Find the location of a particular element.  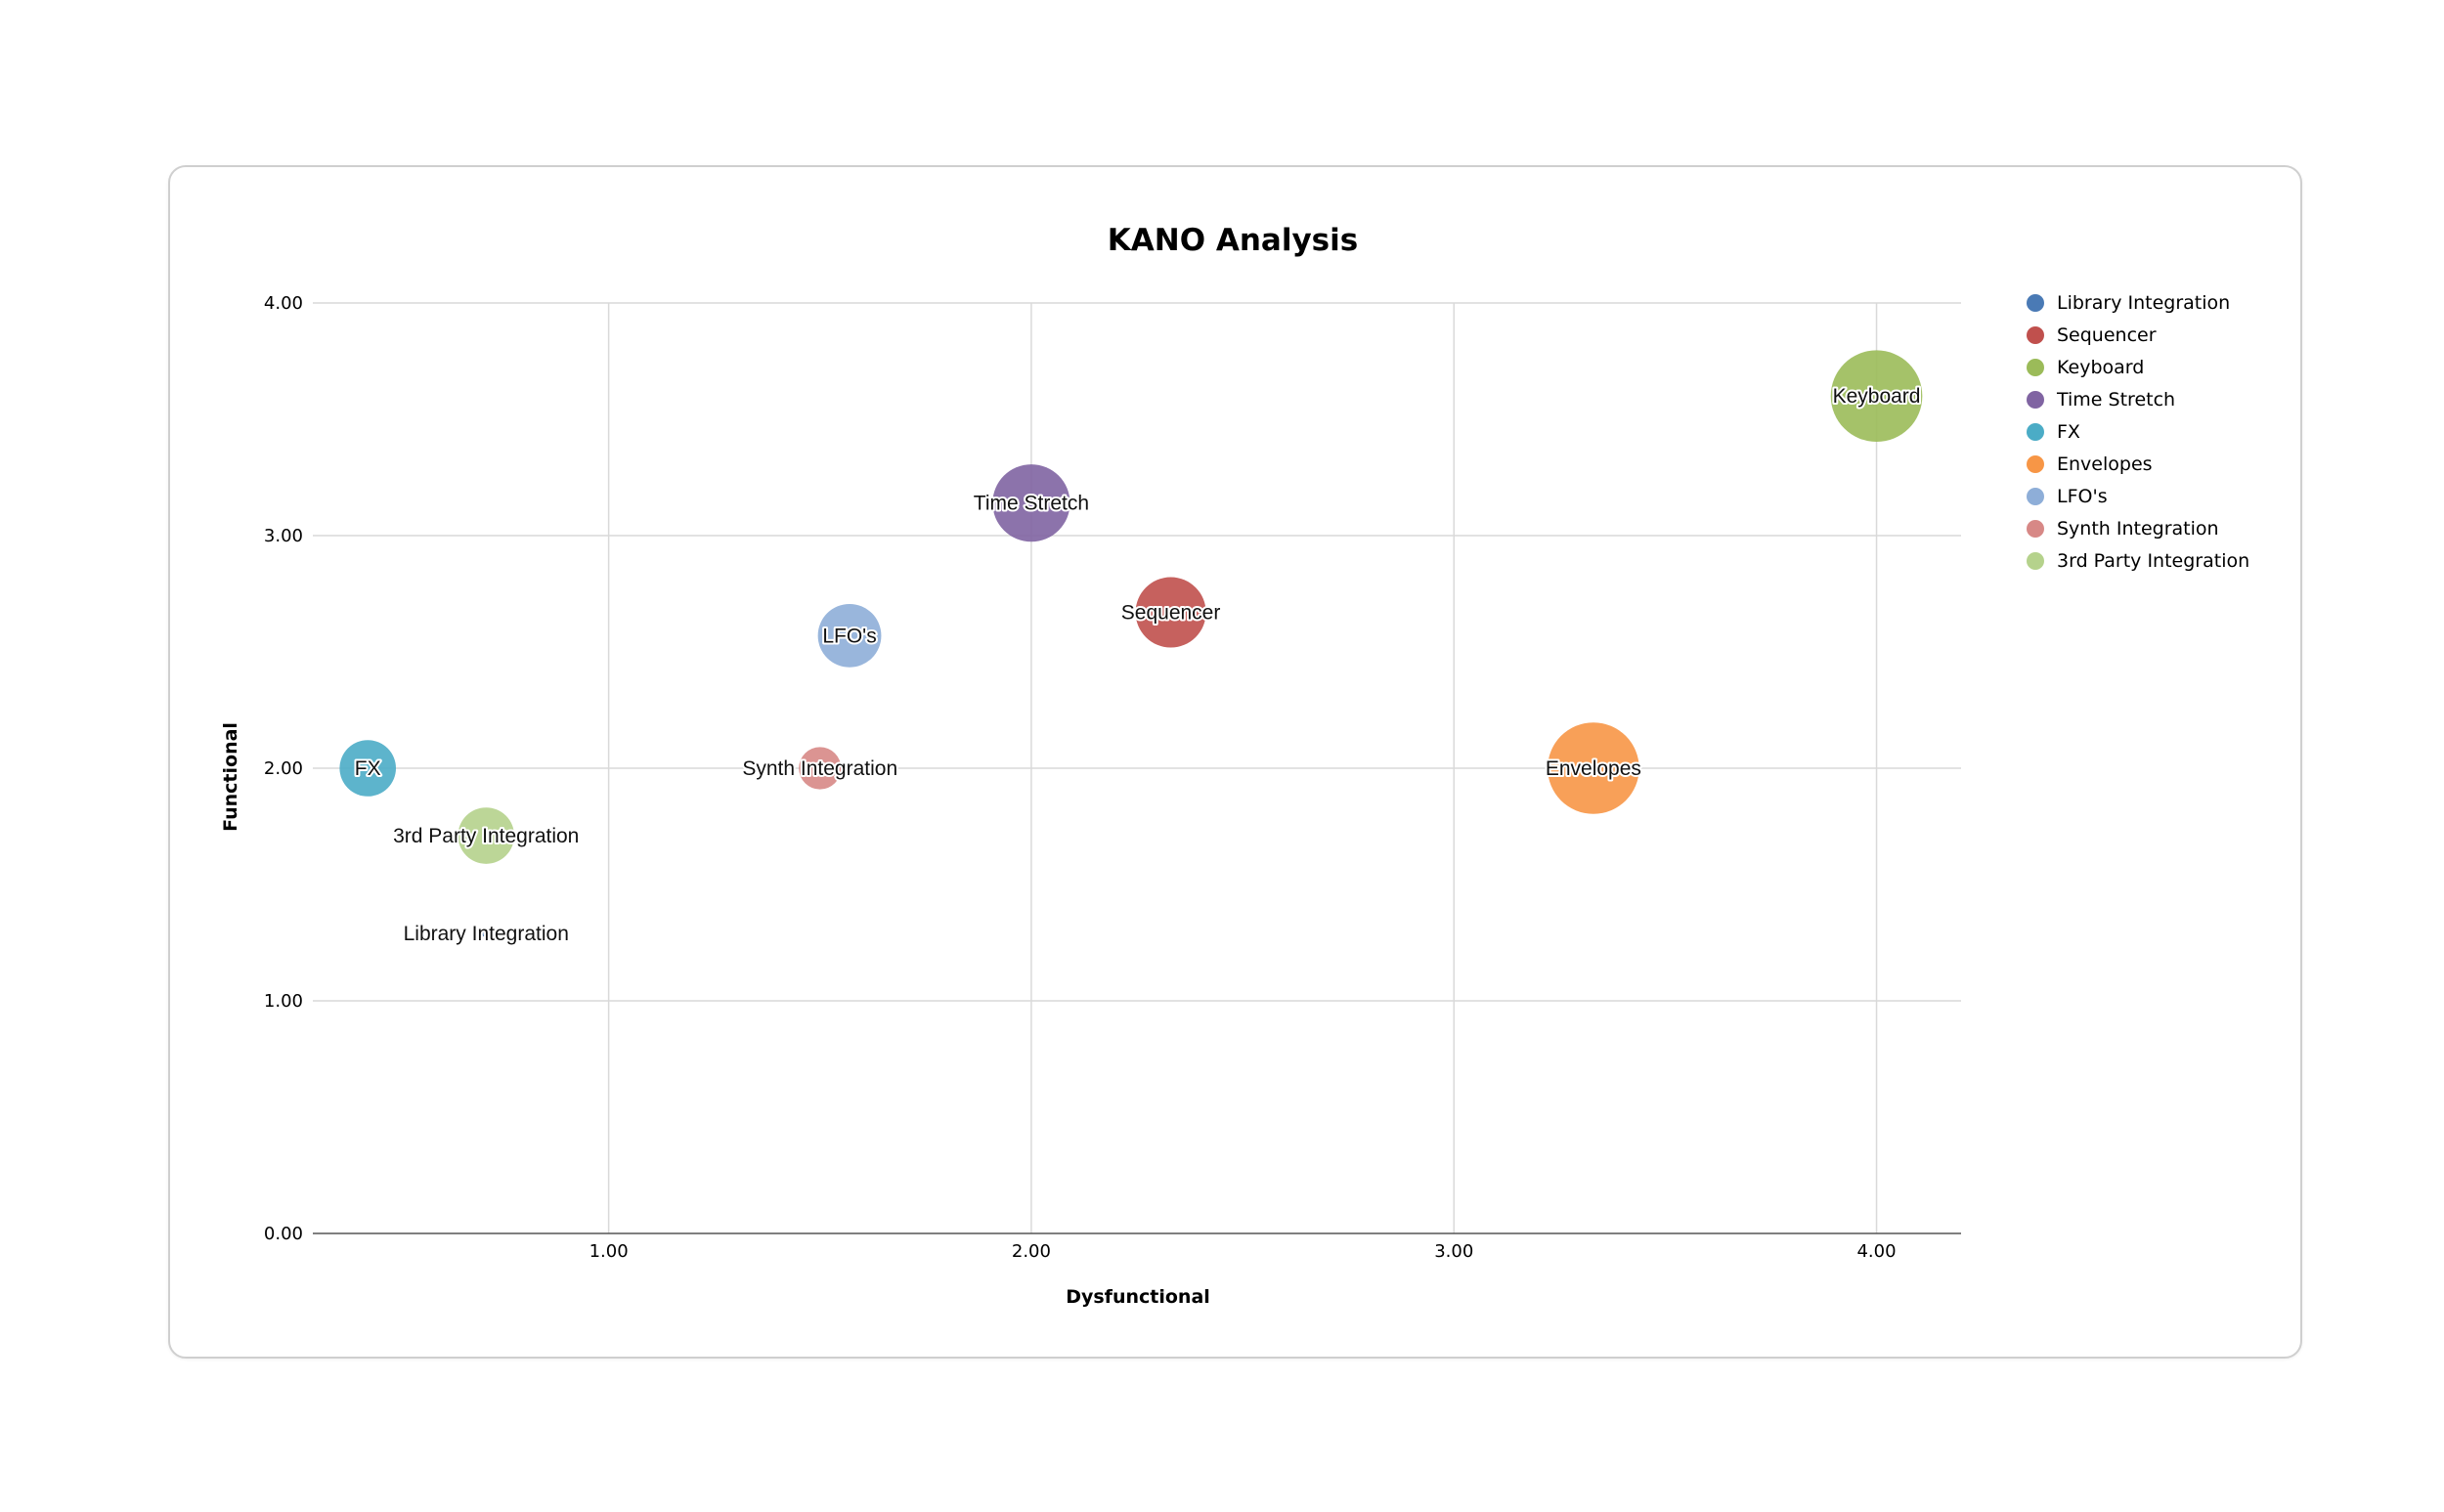

y-tick-label: 0.00 is located at coordinates (283, 1234).